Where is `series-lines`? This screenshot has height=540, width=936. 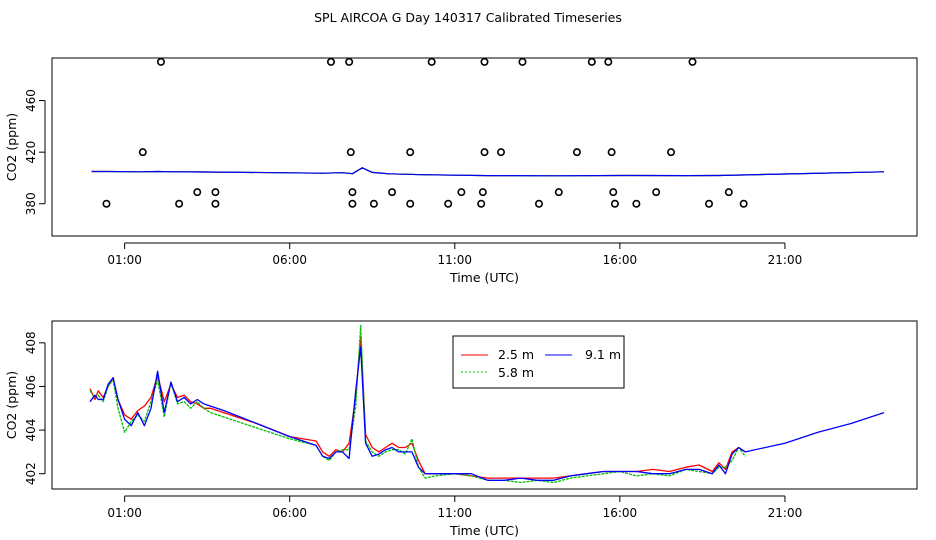
series-lines is located at coordinates (488, 172).